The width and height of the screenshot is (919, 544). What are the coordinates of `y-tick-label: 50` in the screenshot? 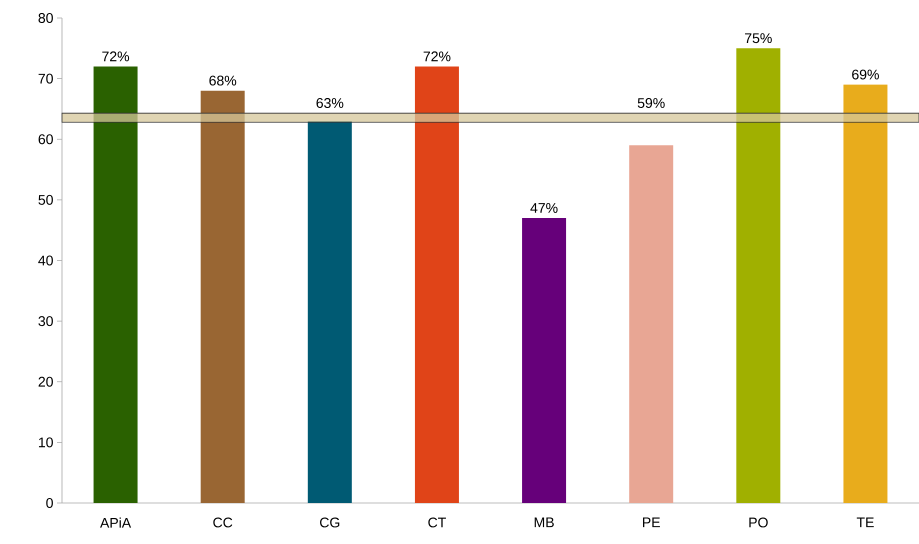 It's located at (45, 199).